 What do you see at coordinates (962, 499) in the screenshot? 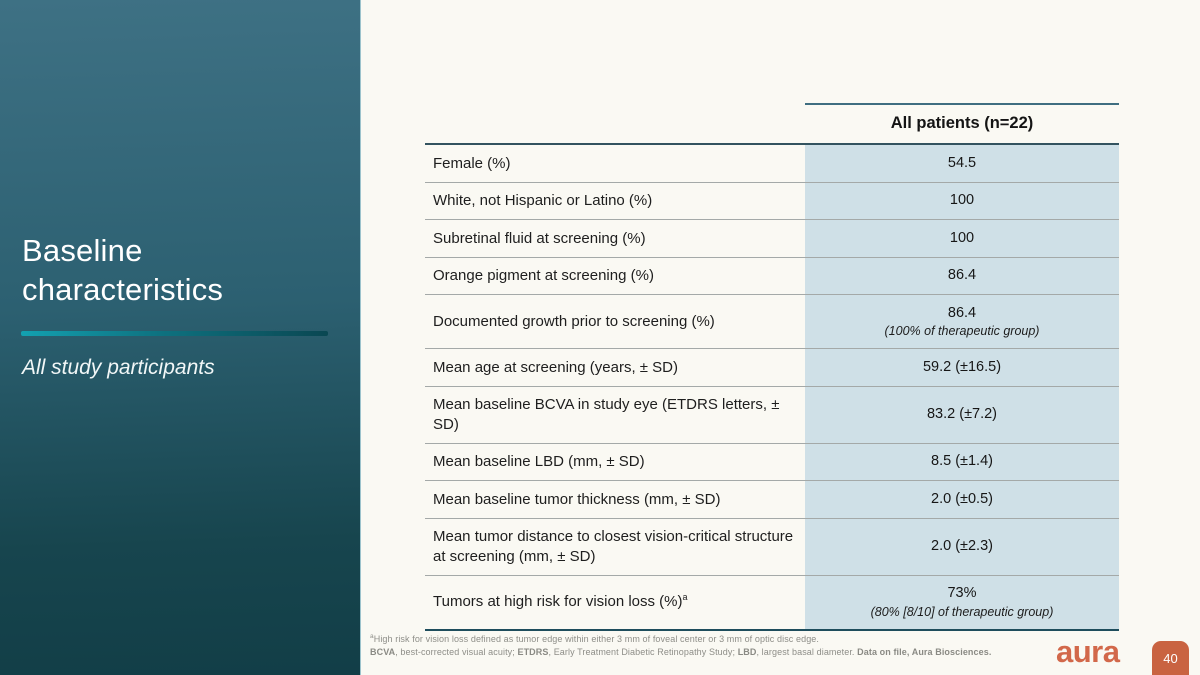
I see `row-value: 2.0 (±0.5)` at bounding box center [962, 499].